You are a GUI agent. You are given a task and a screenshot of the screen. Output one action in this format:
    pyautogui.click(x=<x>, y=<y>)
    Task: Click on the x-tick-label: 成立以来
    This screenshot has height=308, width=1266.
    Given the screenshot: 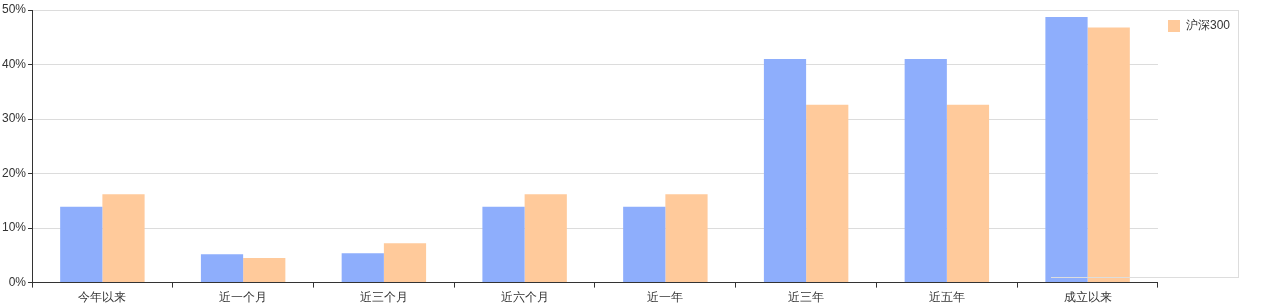 What is the action you would take?
    pyautogui.click(x=1087, y=297)
    